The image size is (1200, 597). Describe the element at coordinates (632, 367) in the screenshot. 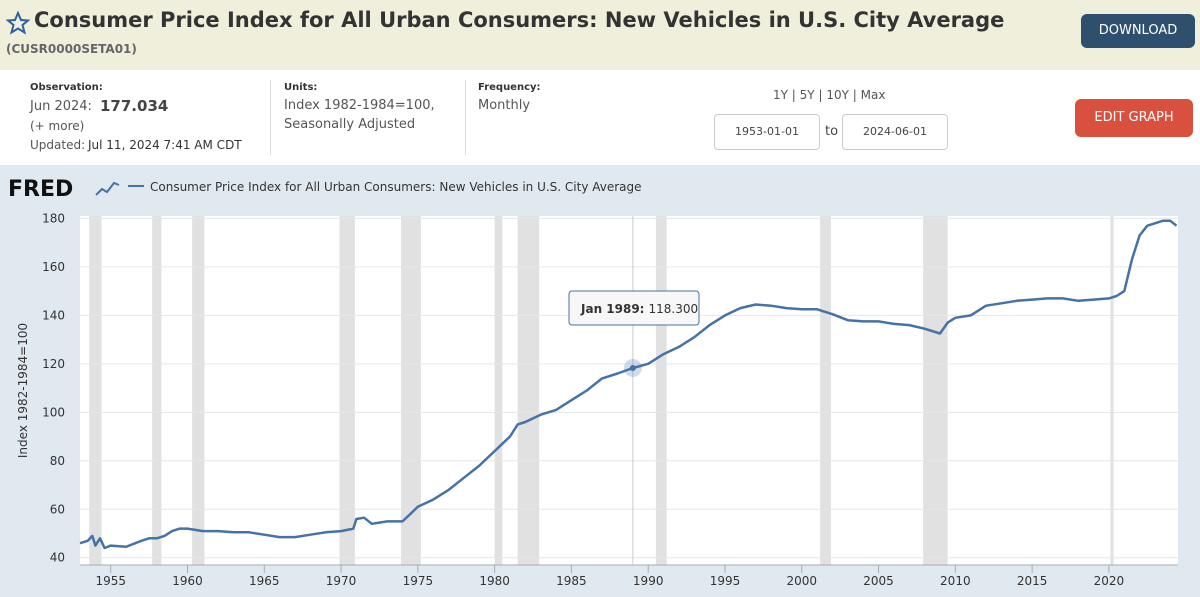

I see `hover-point` at that location.